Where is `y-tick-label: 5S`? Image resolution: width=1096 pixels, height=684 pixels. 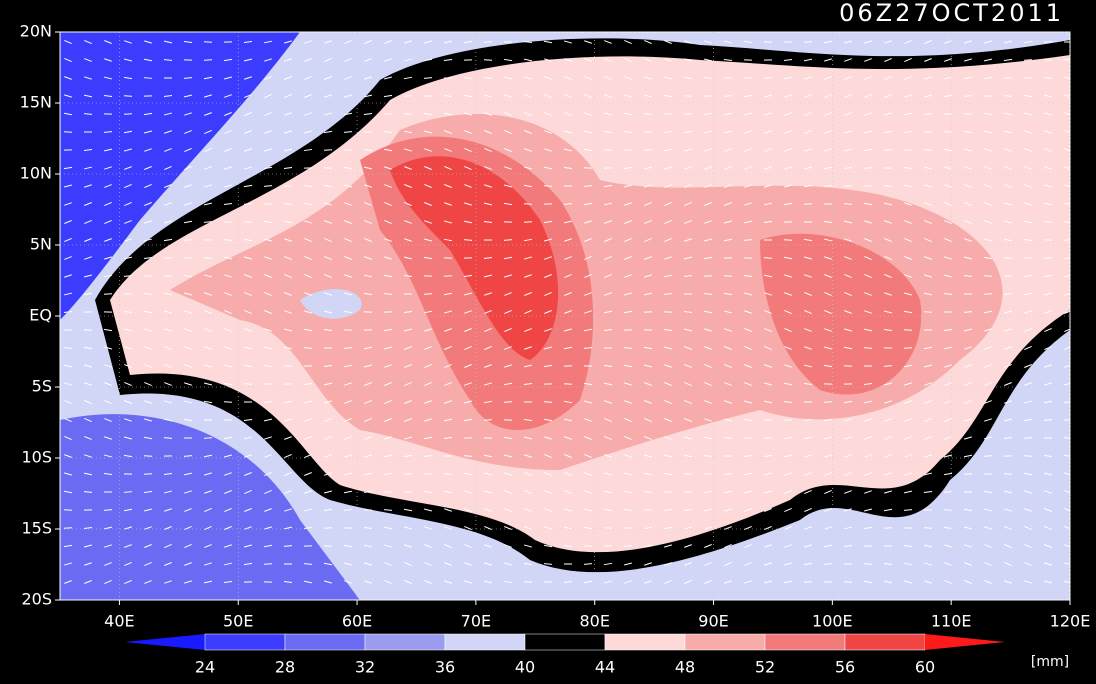
y-tick-label: 5S is located at coordinates (42, 386).